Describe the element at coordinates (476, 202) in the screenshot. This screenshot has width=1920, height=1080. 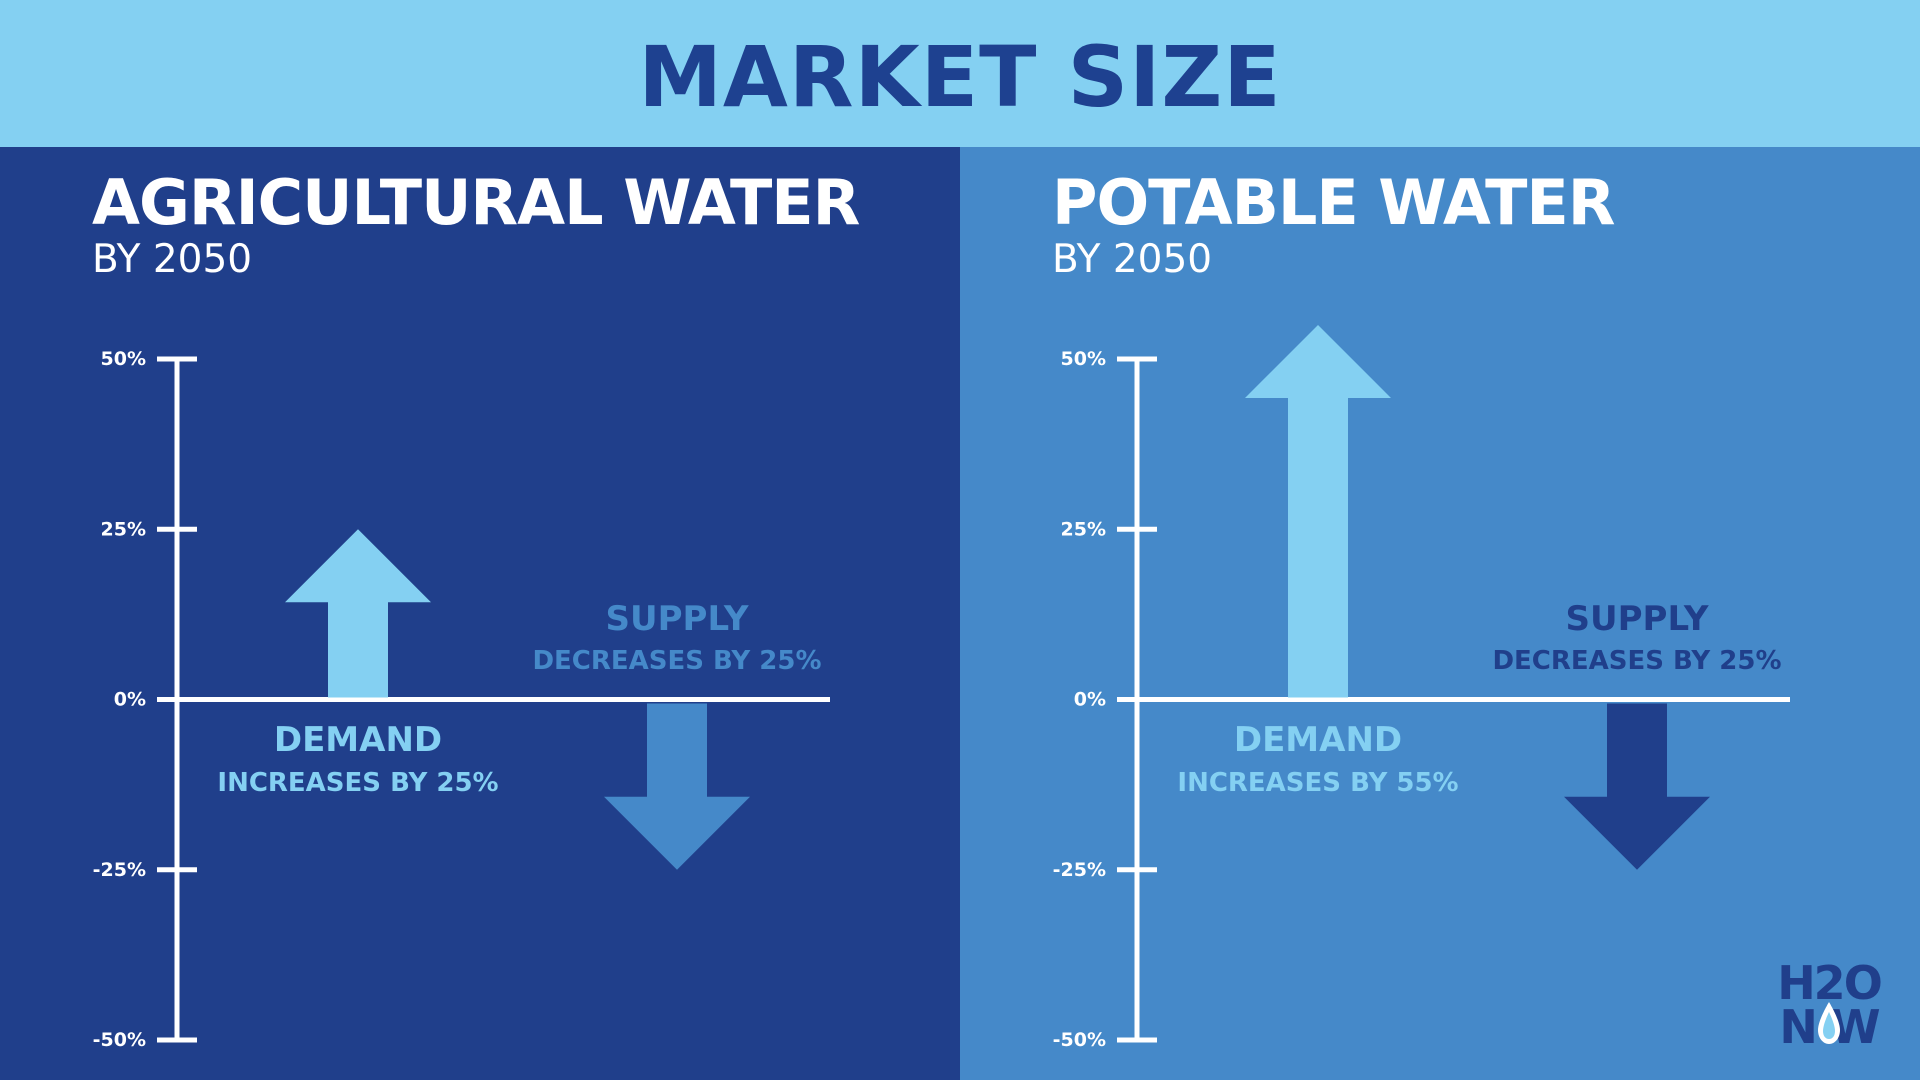
I see `chart-title: AGRICULTURAL WATER` at that location.